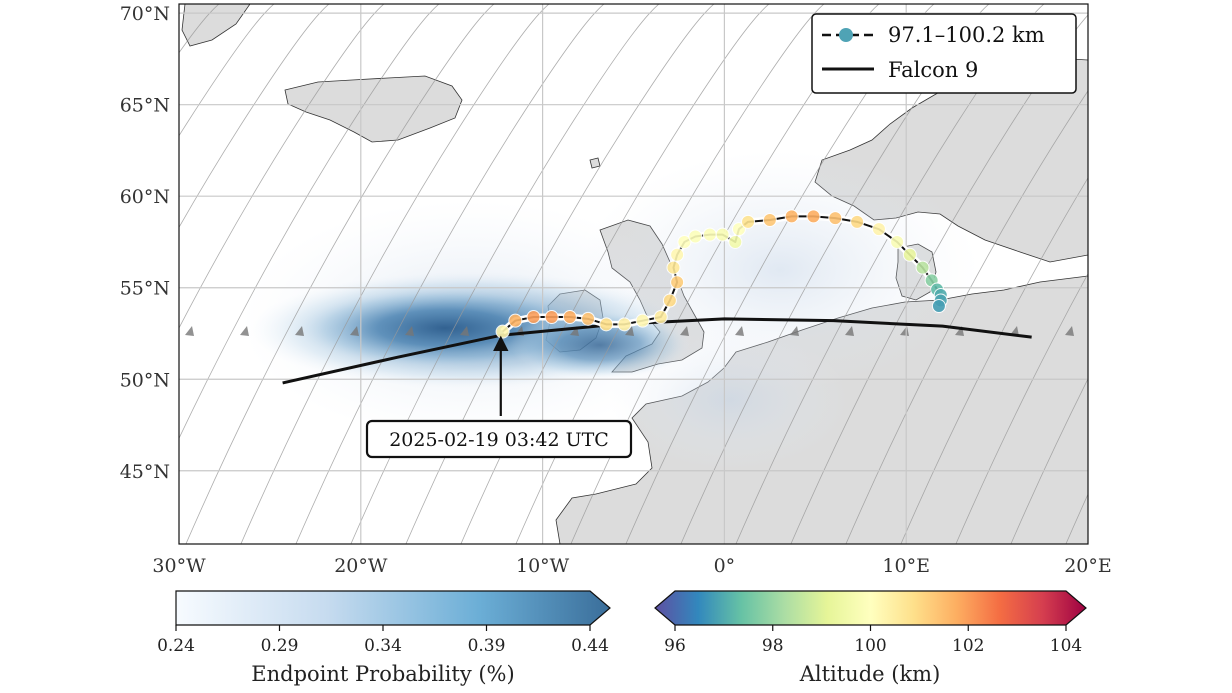 This screenshot has width=1232, height=693. I want to click on legend: 97.1–100.2 km Falcon 9, so click(944, 53).